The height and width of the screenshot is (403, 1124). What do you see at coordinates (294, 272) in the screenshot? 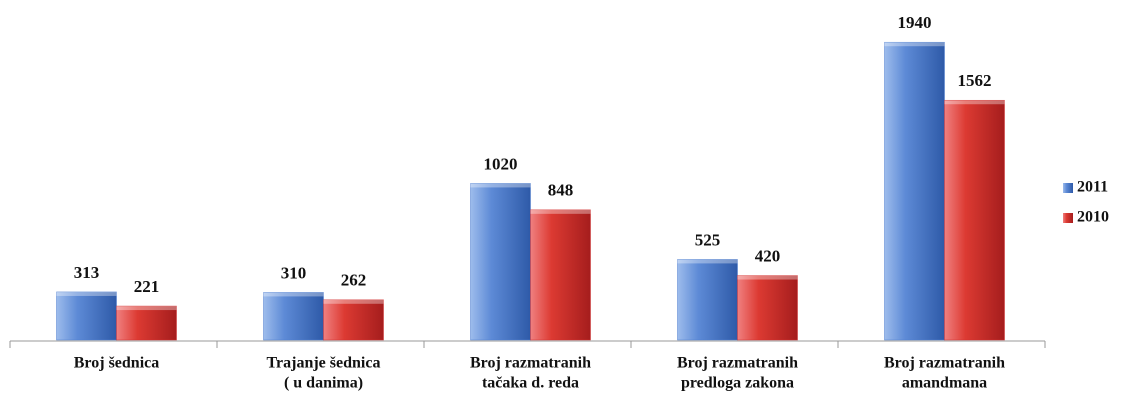
I see `data-label: 310` at bounding box center [294, 272].